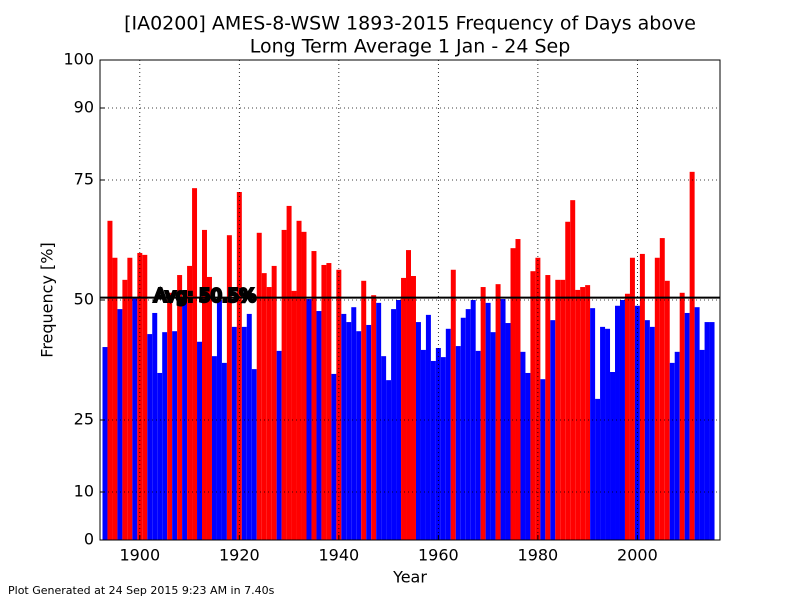 Image resolution: width=800 pixels, height=600 pixels. Describe the element at coordinates (538, 555) in the screenshot. I see `x-tick-label: 1980` at that location.